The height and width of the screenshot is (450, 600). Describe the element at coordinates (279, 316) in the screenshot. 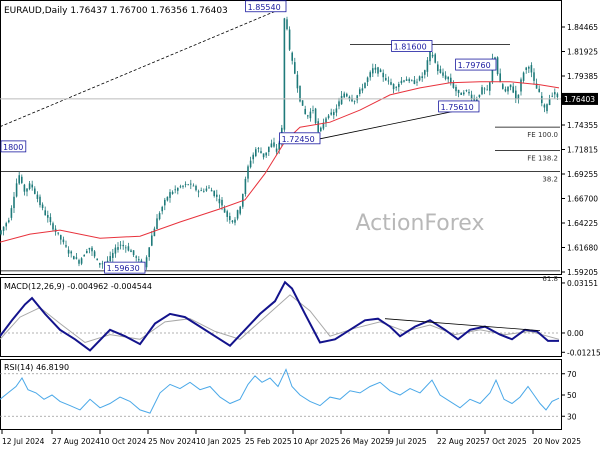

I see `macd-line` at that location.